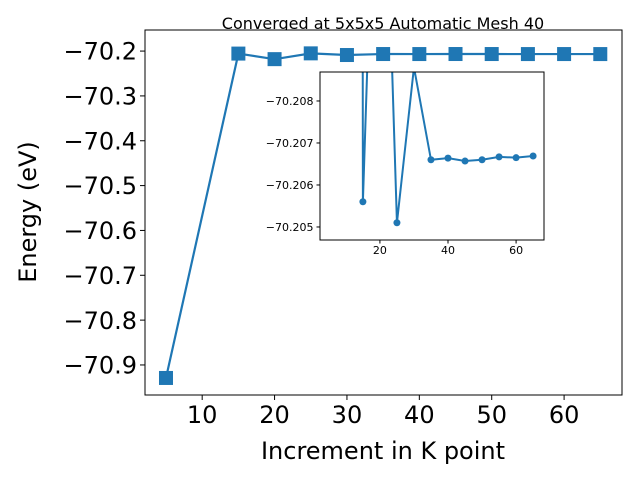 The image size is (640, 480). I want to click on plot-area, so click(432, 156).